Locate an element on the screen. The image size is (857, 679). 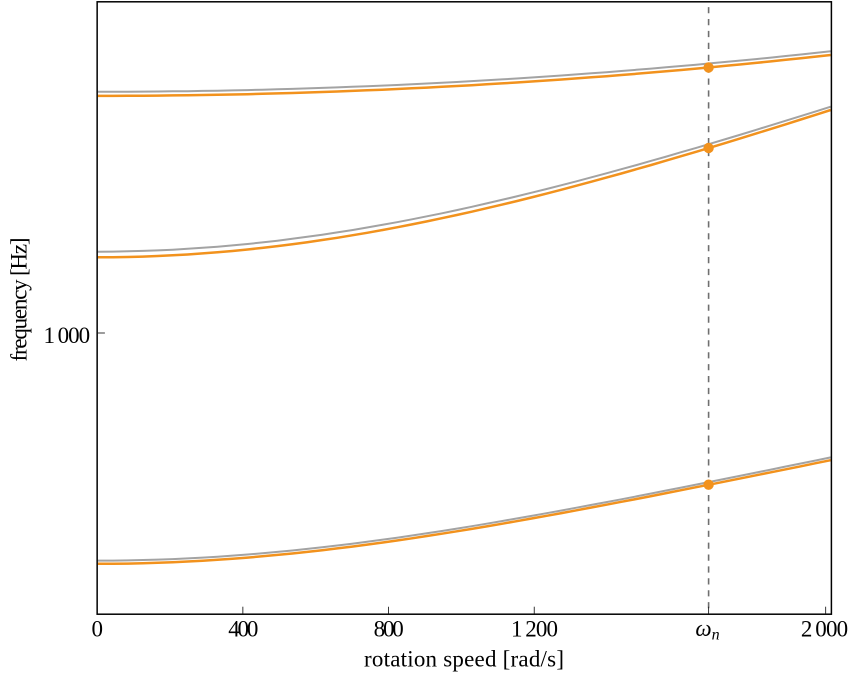
svg-text: 800 is located at coordinates (389, 629).